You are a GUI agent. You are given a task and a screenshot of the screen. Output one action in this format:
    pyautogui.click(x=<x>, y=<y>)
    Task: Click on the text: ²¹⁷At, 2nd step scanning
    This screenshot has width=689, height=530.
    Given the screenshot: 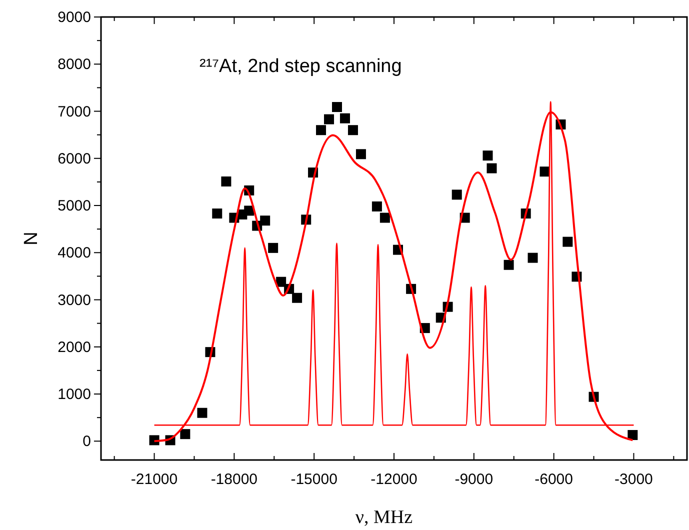 What is the action you would take?
    pyautogui.click(x=301, y=67)
    